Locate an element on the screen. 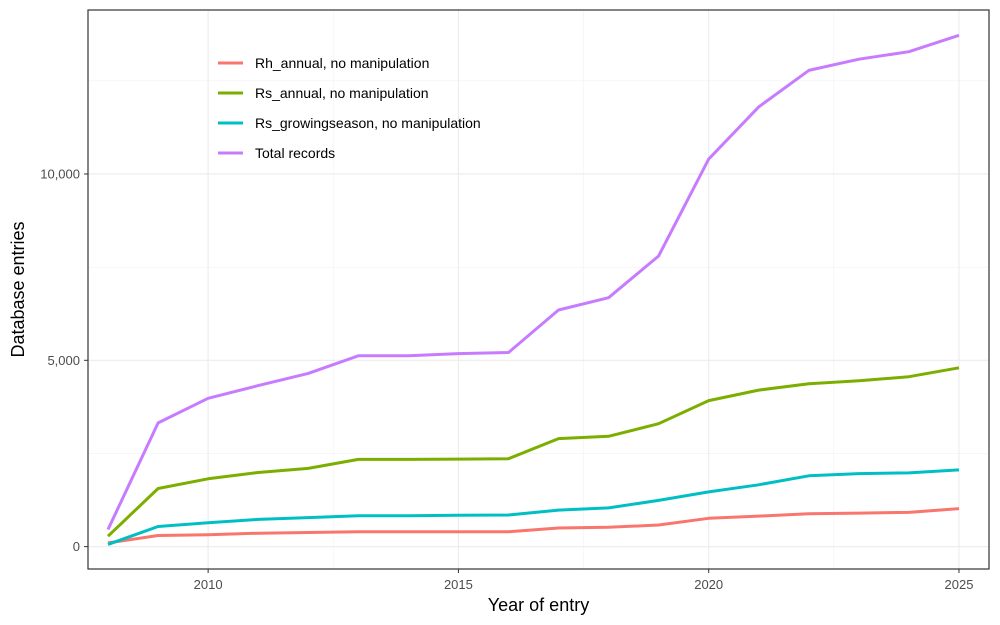 The image size is (1000, 625). legend-label: Rs_growingseason, no manipulation is located at coordinates (368, 123).